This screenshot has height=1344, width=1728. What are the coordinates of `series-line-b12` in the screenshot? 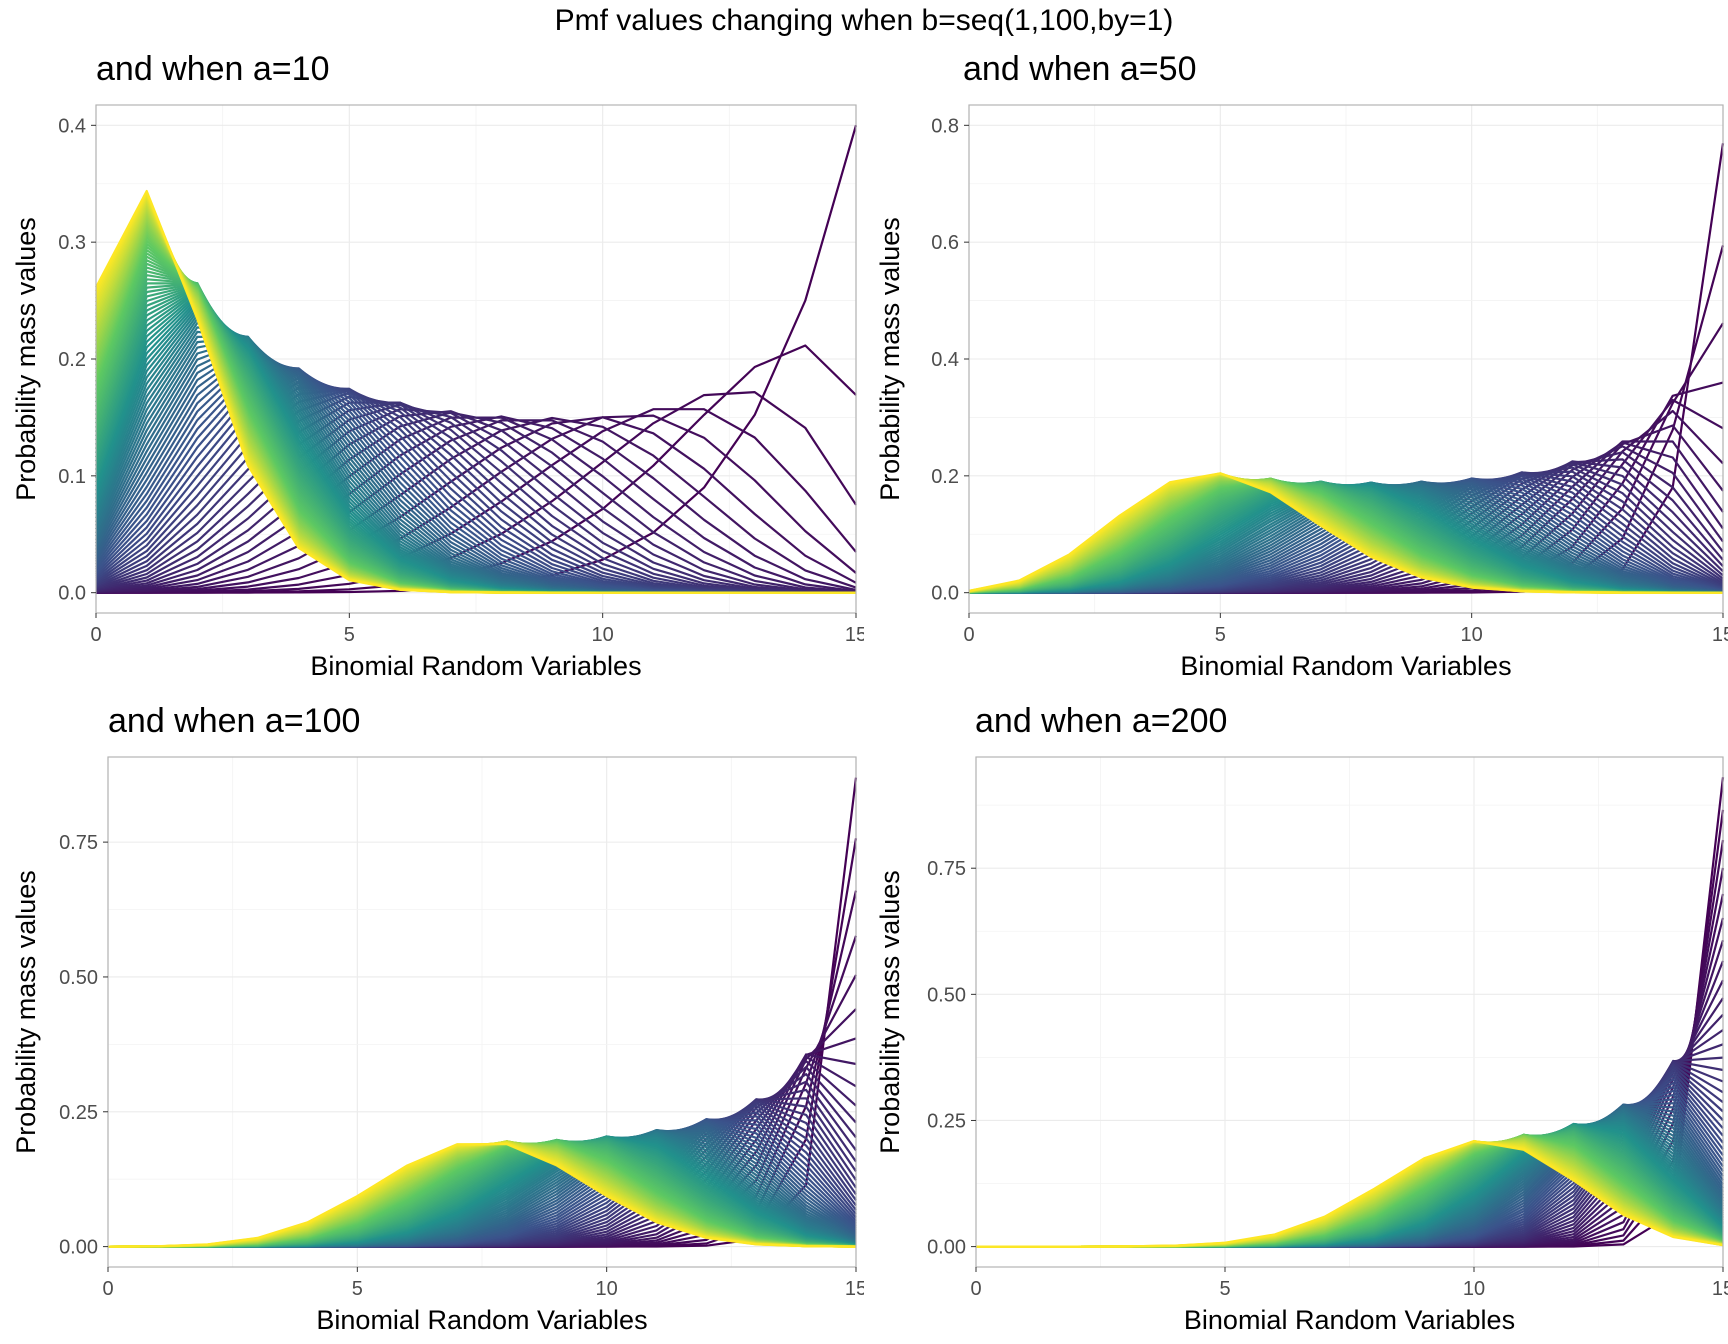 It's located at (476, 502).